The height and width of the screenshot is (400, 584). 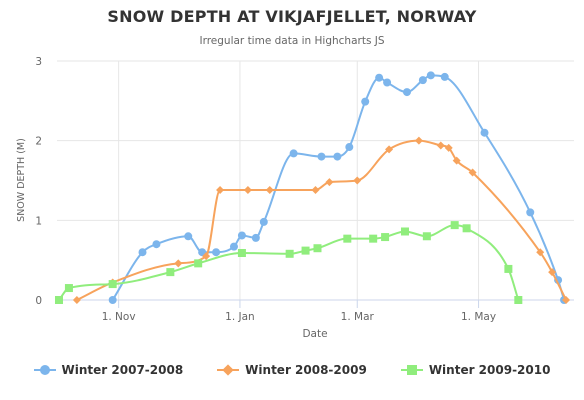 What do you see at coordinates (21, 180) in the screenshot?
I see `y-axis-title: SNOW DEPTH (M)` at bounding box center [21, 180].